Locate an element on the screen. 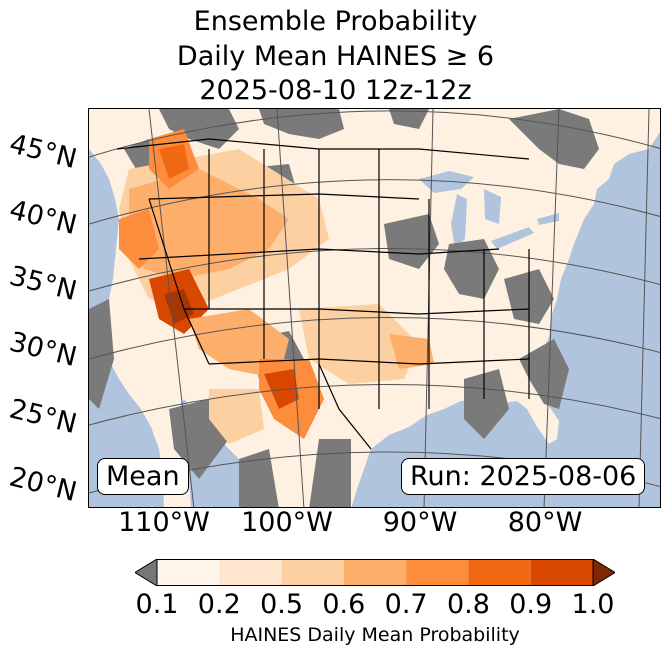 The height and width of the screenshot is (658, 671). colorbar is located at coordinates (375, 572).